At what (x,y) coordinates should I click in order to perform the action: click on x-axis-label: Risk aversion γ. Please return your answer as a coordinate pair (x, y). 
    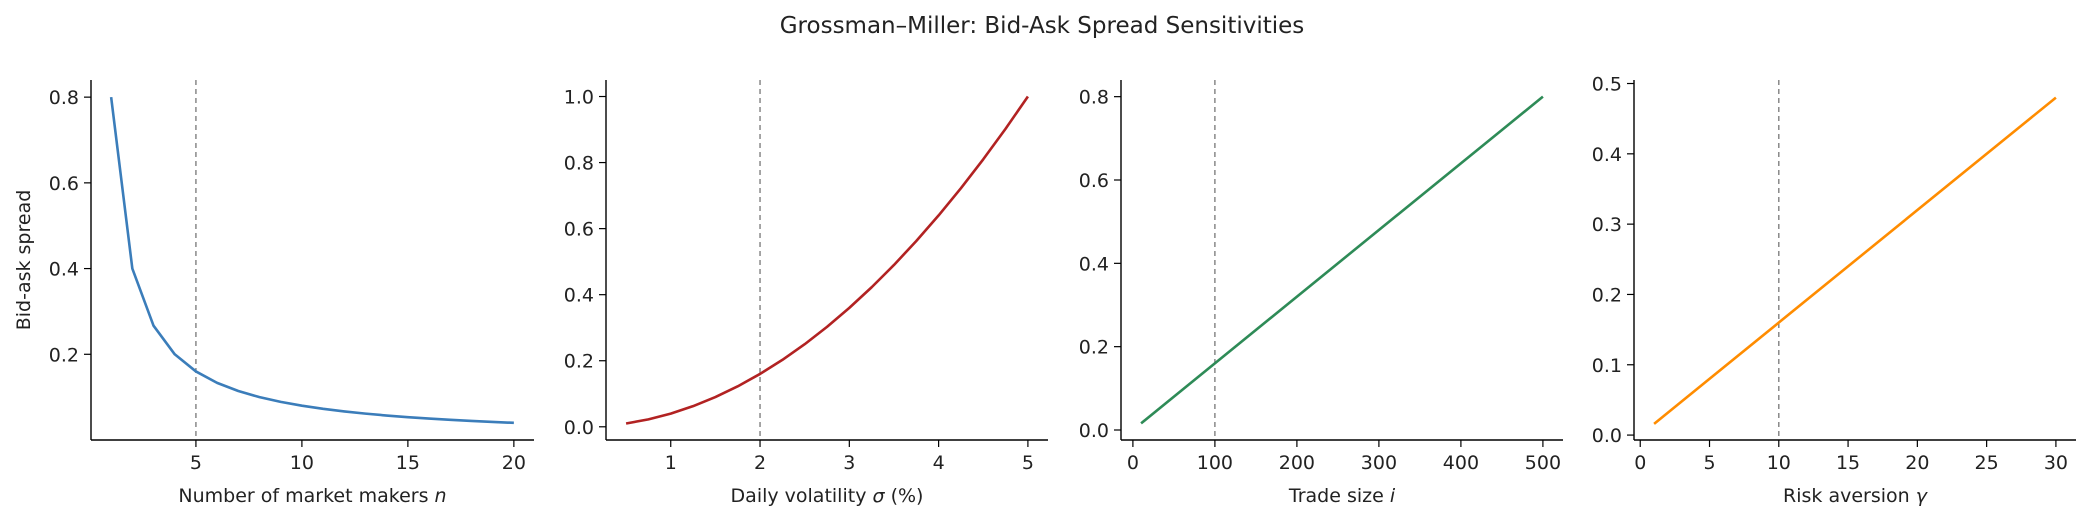
    Looking at the image, I should click on (1856, 496).